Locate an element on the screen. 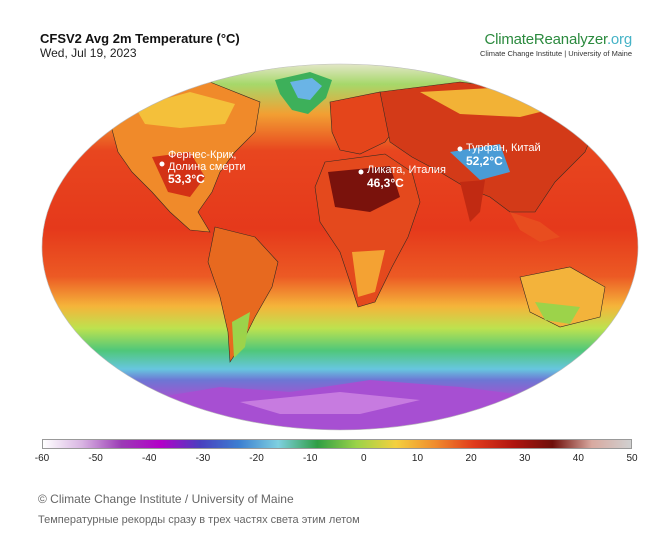 This screenshot has width=662, height=541. map-title: CFSV2 Avg 2m Temperature (°C) is located at coordinates (140, 38).